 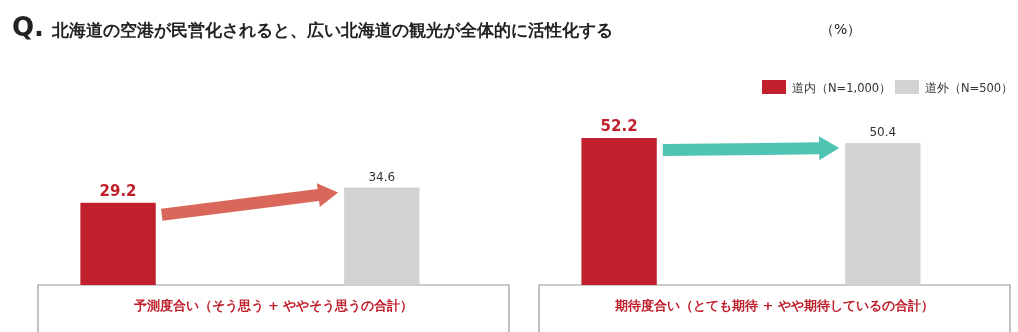 I want to click on data-label: 50.4, so click(x=883, y=132).